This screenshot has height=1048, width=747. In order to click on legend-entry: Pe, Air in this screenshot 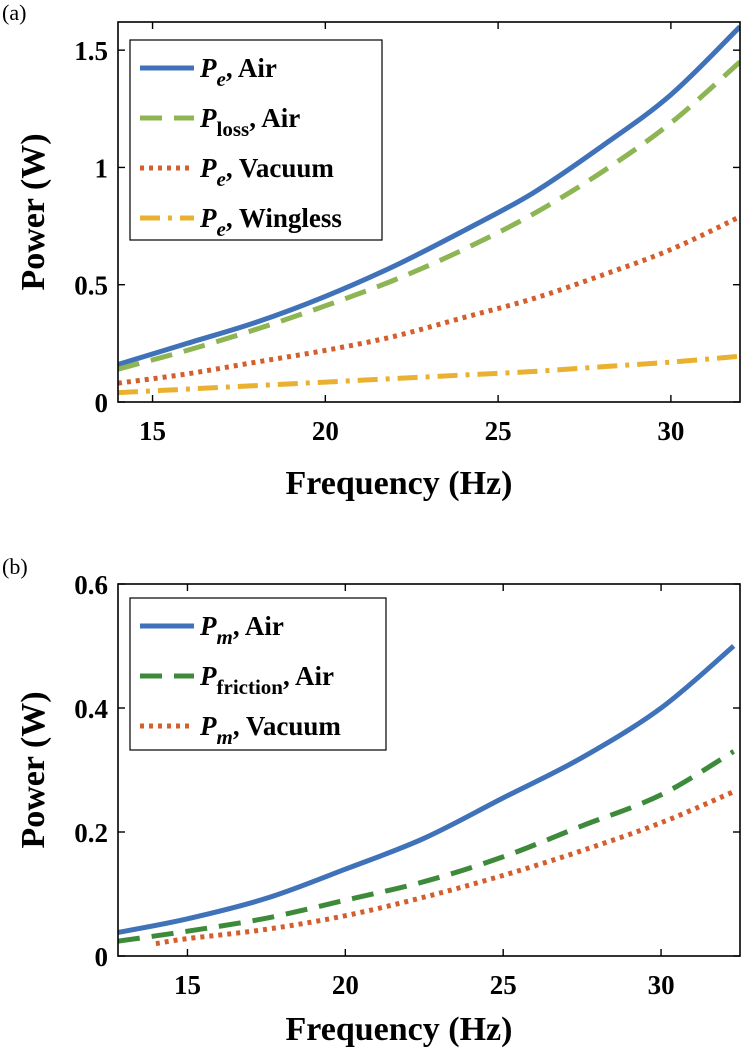, I will do `click(238, 72)`.